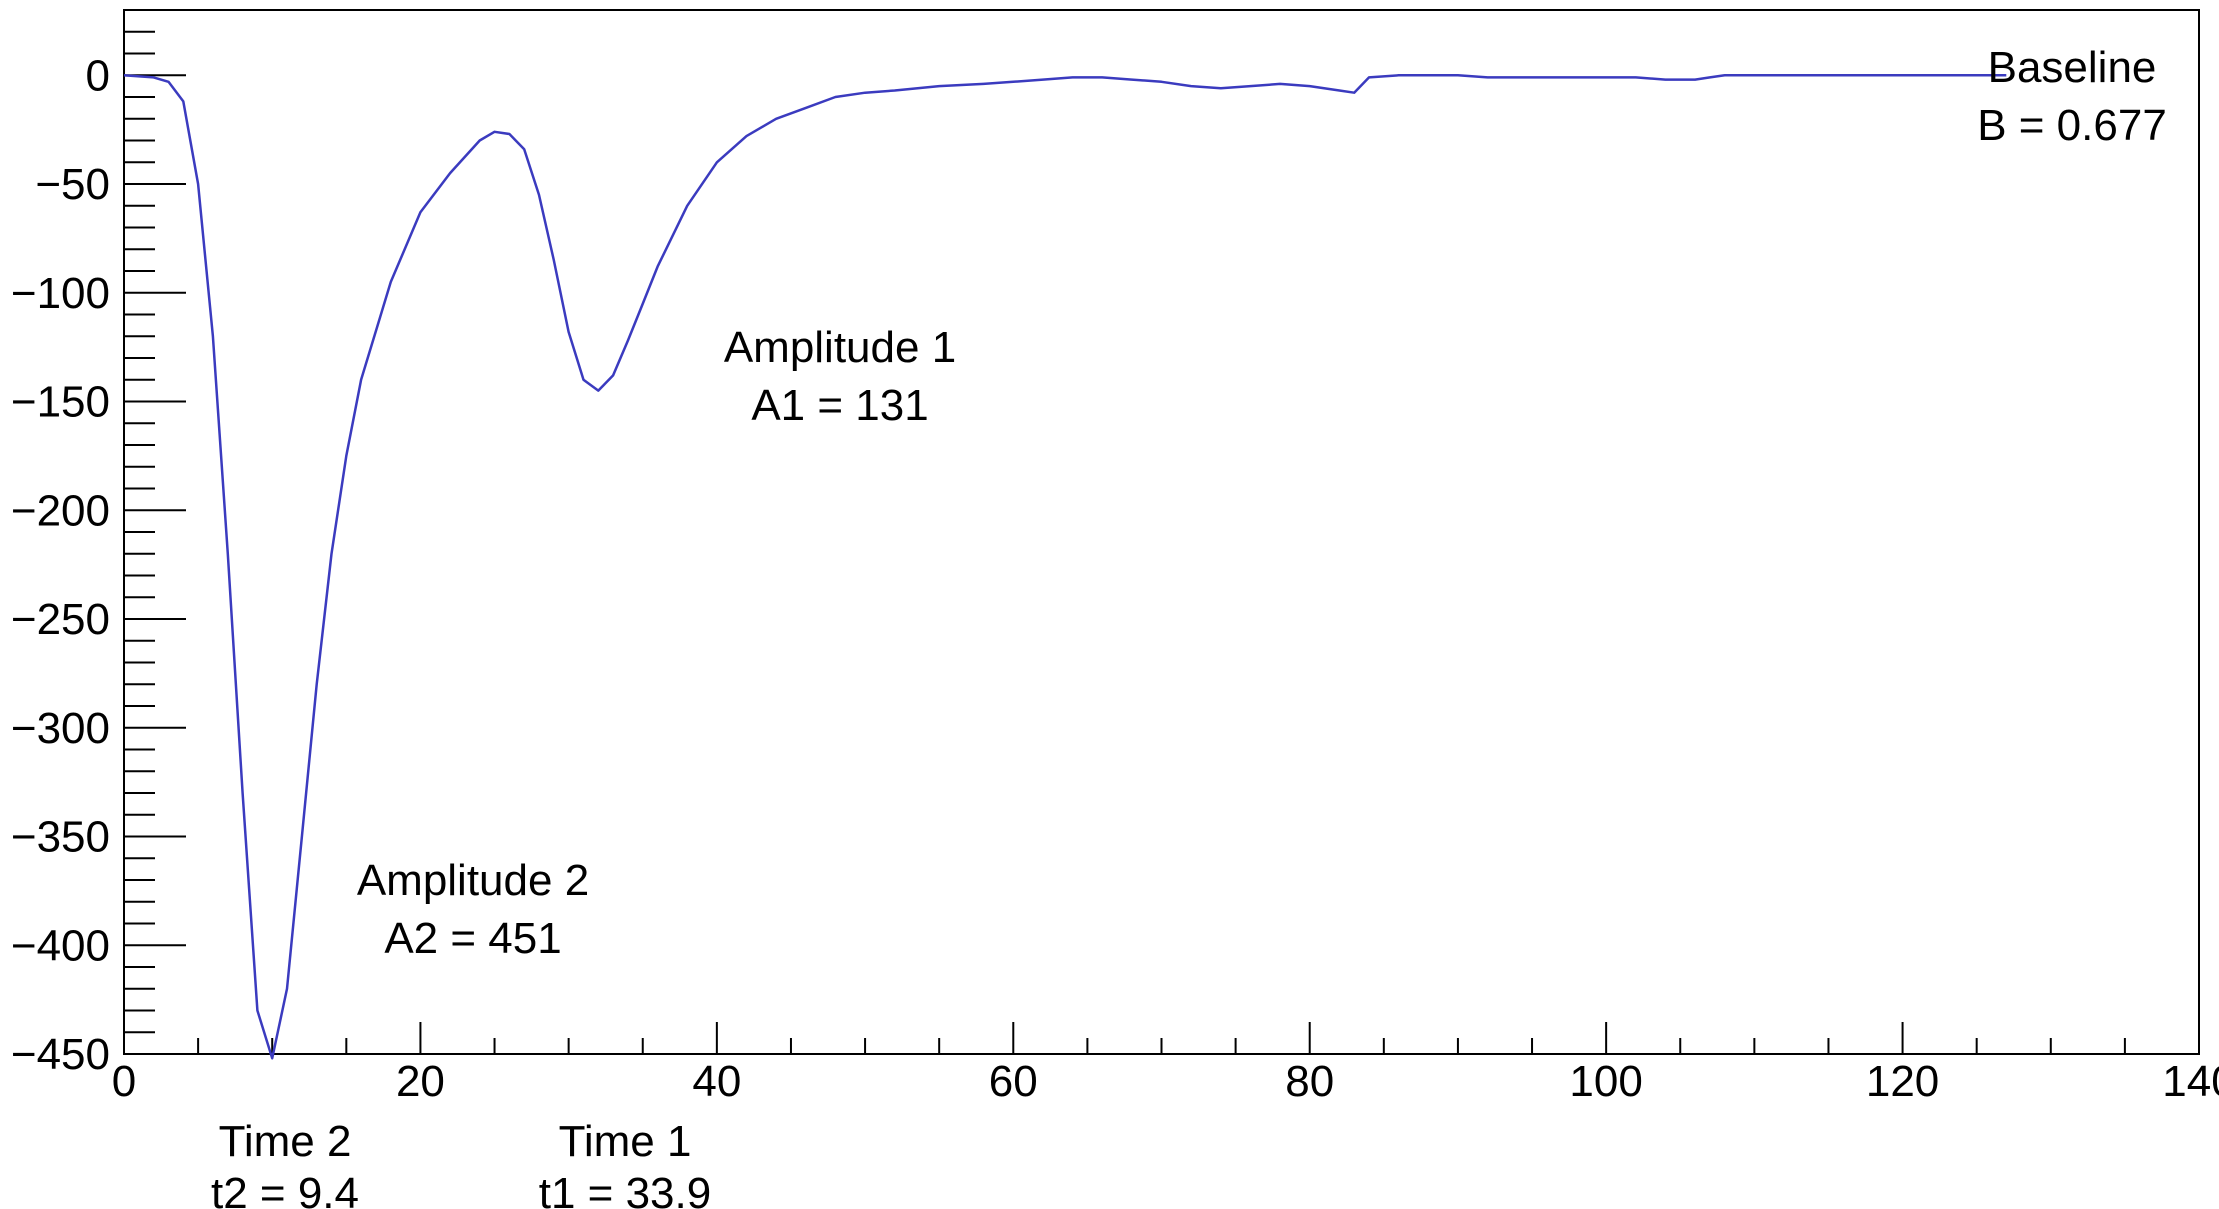  I want to click on y-tick-label: −350, so click(60, 837).